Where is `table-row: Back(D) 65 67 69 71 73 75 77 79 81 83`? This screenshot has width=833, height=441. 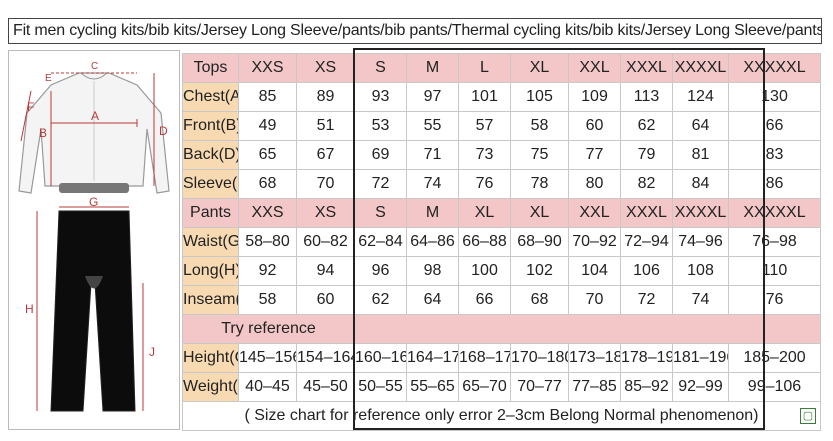
table-row: Back(D) 65 67 69 71 73 75 77 79 81 83 is located at coordinates (501, 155).